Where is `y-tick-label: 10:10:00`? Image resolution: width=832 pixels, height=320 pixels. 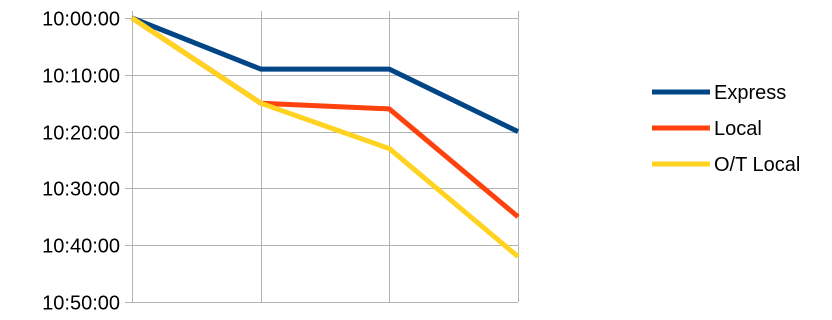
y-tick-label: 10:10:00 is located at coordinates (81, 77).